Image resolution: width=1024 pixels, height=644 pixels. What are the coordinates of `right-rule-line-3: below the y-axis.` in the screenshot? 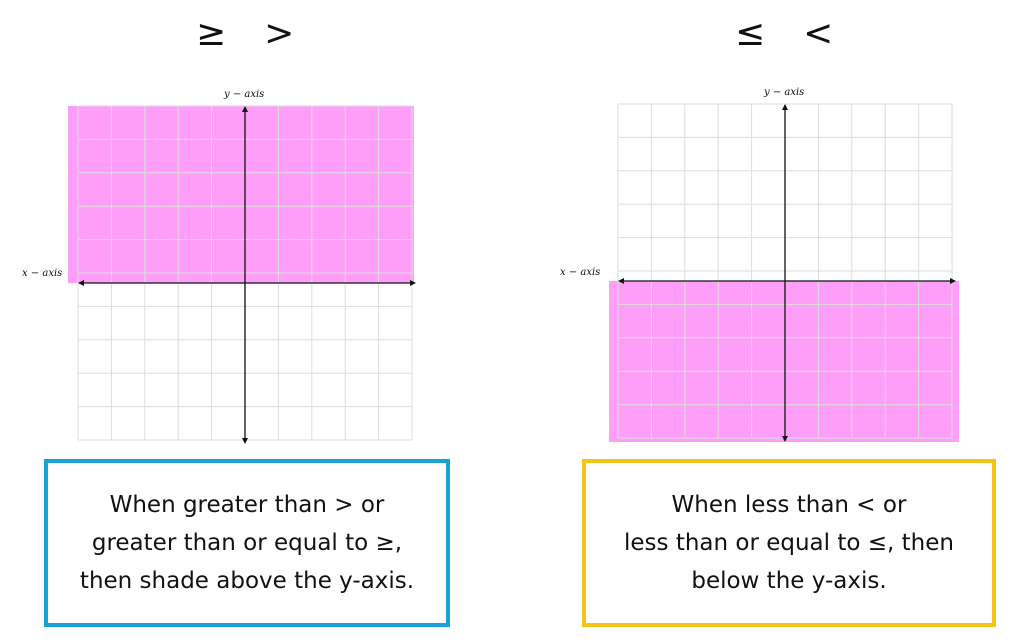 It's located at (789, 581).